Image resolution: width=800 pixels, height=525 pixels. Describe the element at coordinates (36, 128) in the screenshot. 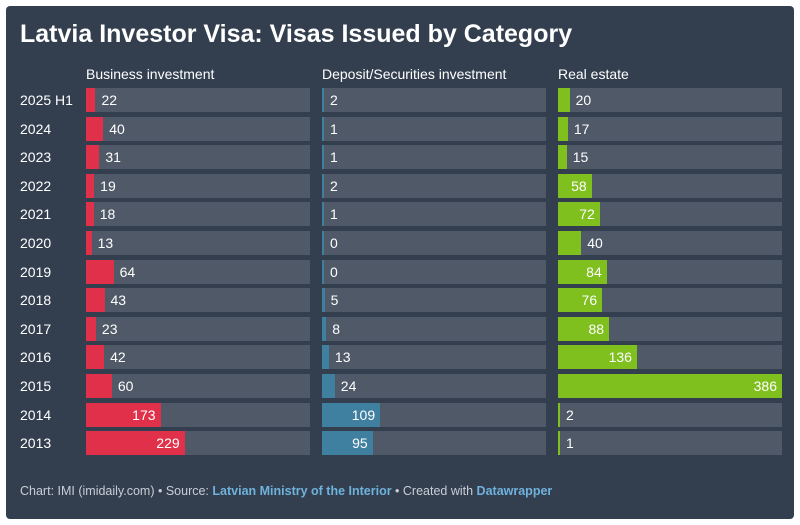

I see `year-label: 2024` at that location.